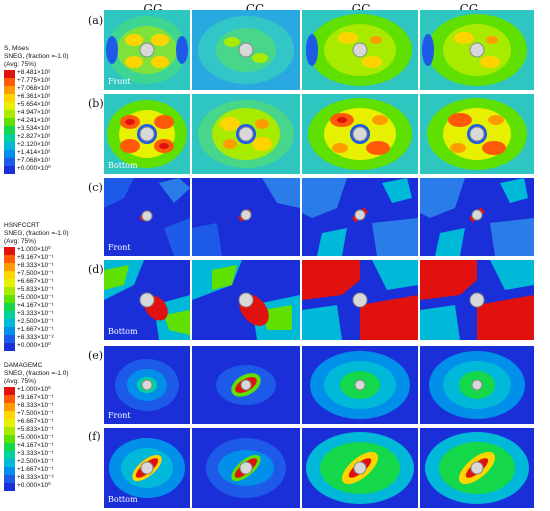 The image size is (550, 511). I want to click on legend-value: +8.481×10², so click(34, 72).